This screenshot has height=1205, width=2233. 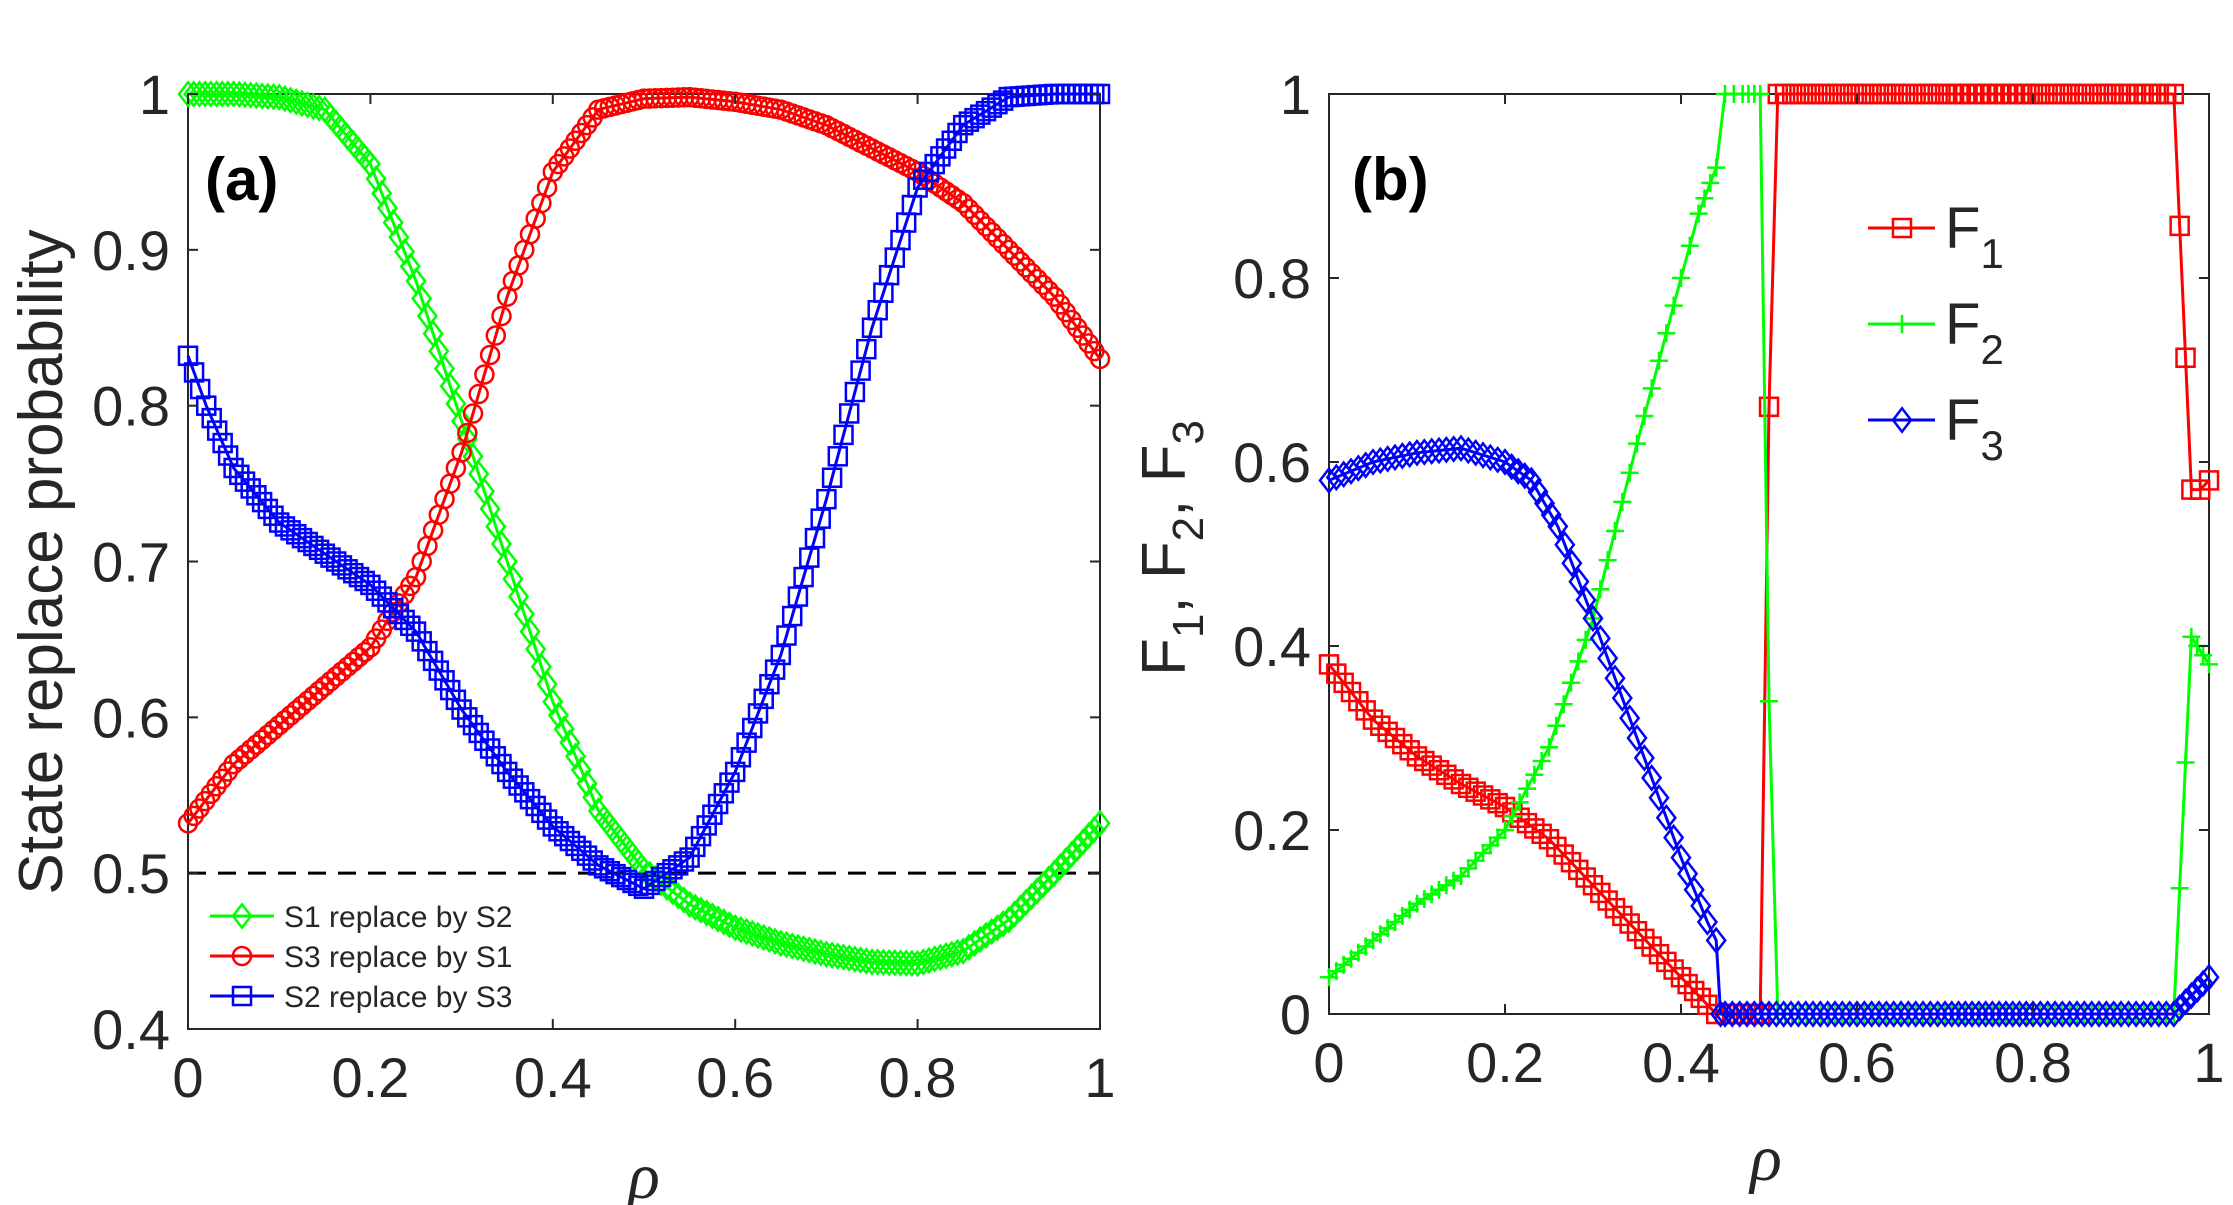 What do you see at coordinates (1902, 420) in the screenshot?
I see `legend-marker` at bounding box center [1902, 420].